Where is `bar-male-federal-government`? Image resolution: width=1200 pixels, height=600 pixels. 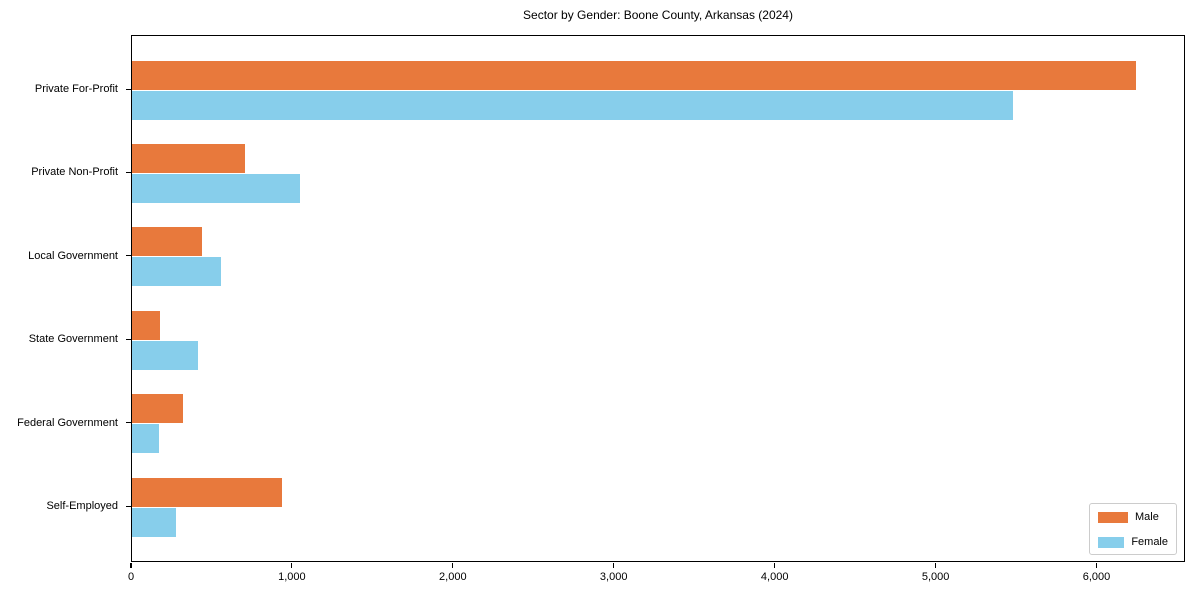 bar-male-federal-government is located at coordinates (157, 409).